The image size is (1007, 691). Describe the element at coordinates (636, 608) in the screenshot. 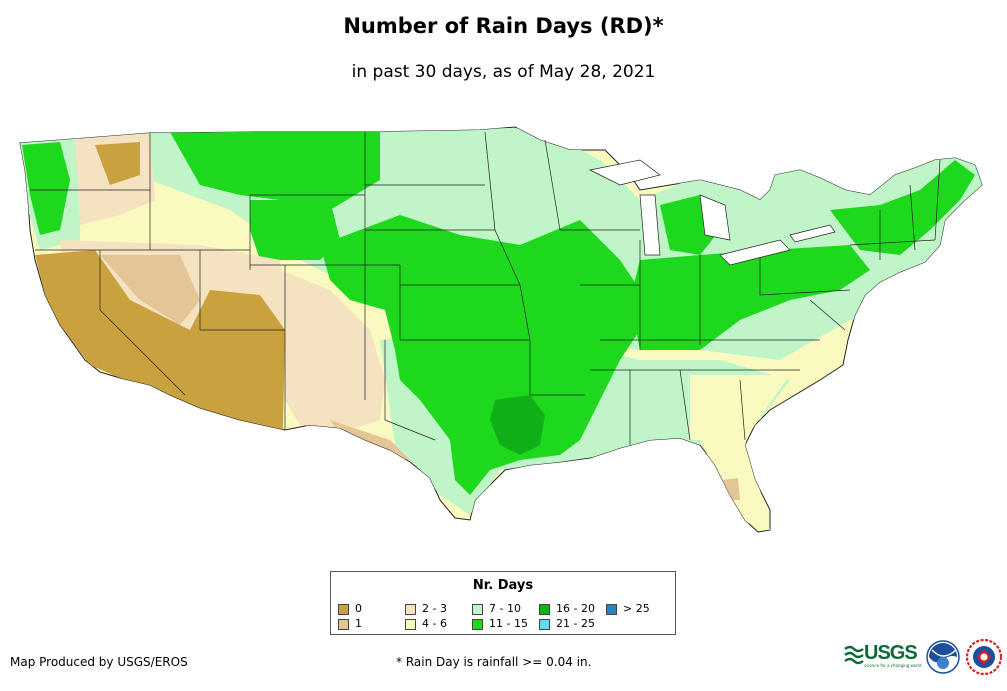

I see `legend-label-over-25: > 25` at that location.